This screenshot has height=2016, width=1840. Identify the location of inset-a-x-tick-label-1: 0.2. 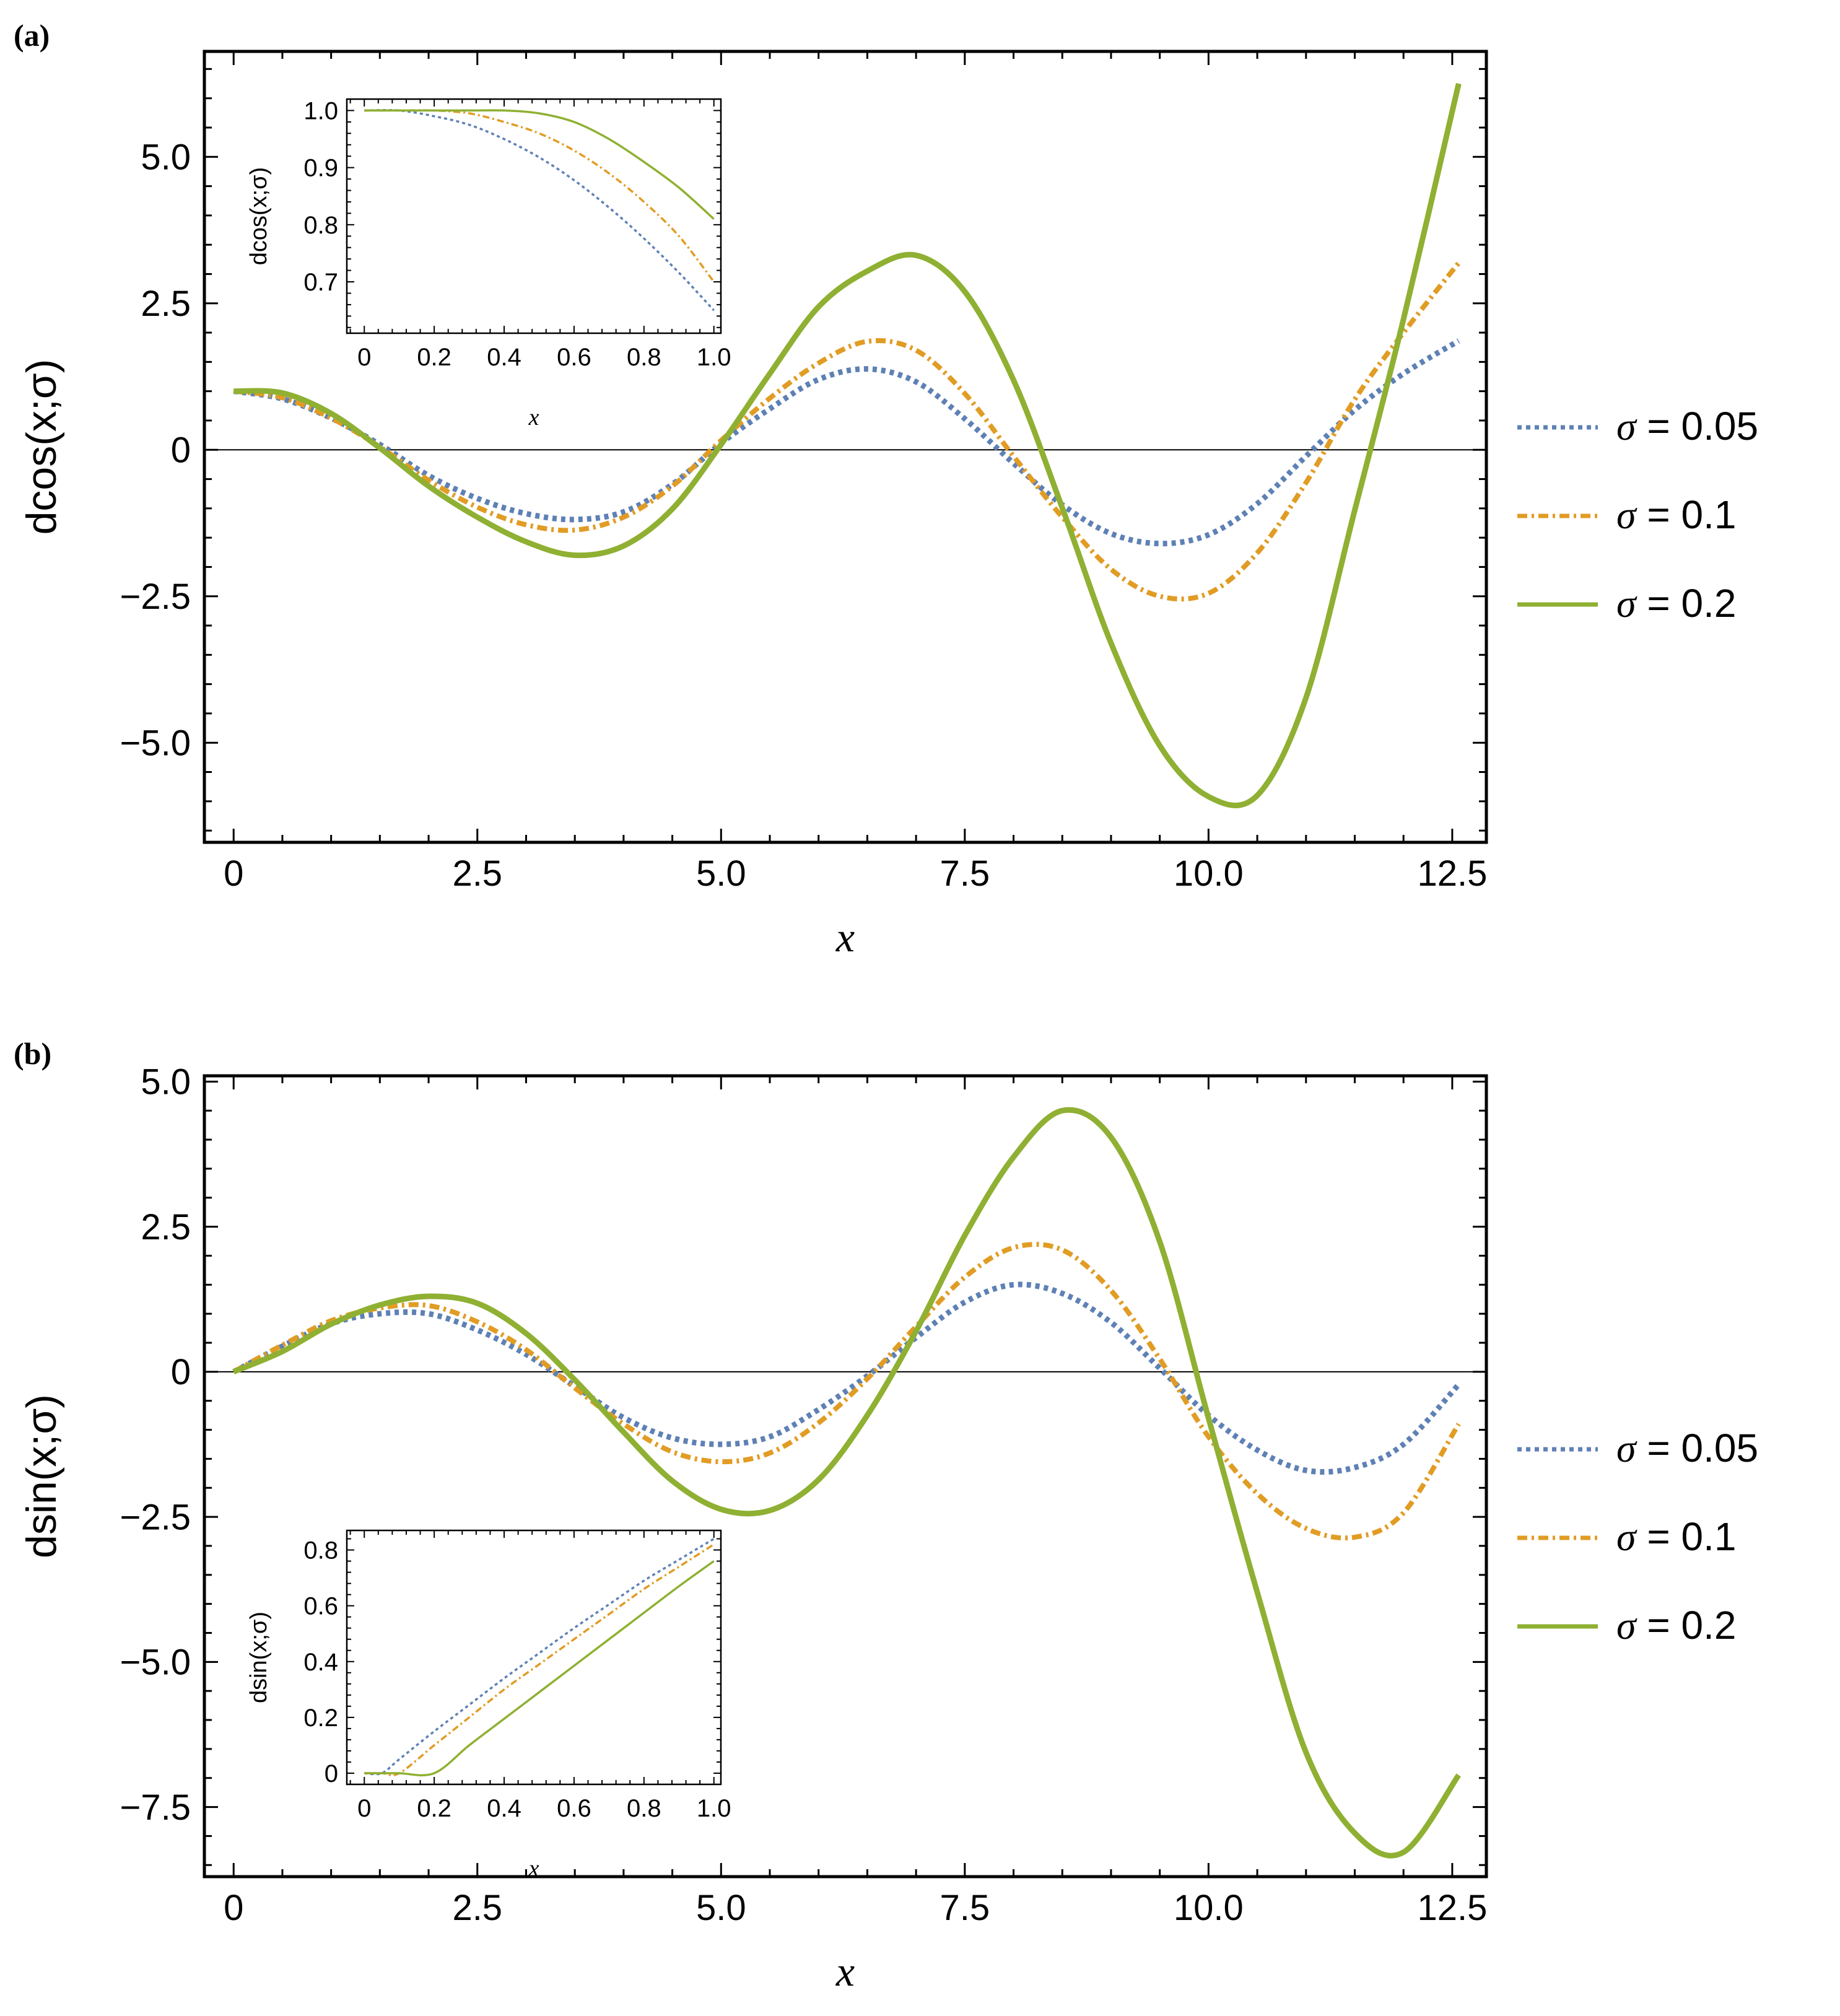
(434, 357).